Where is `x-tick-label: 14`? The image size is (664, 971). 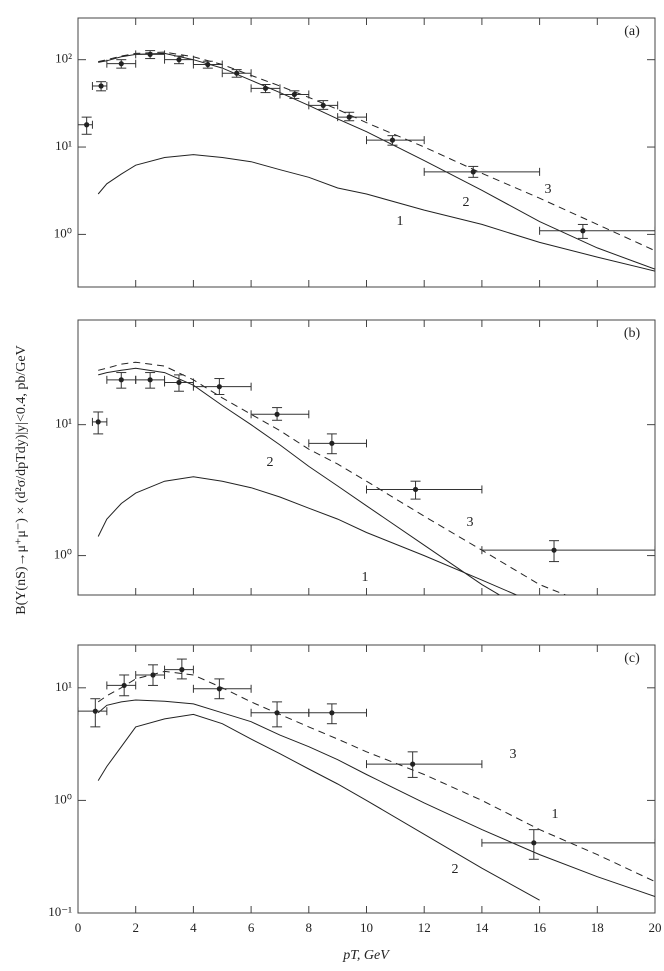
x-tick-label: 14 is located at coordinates (482, 927).